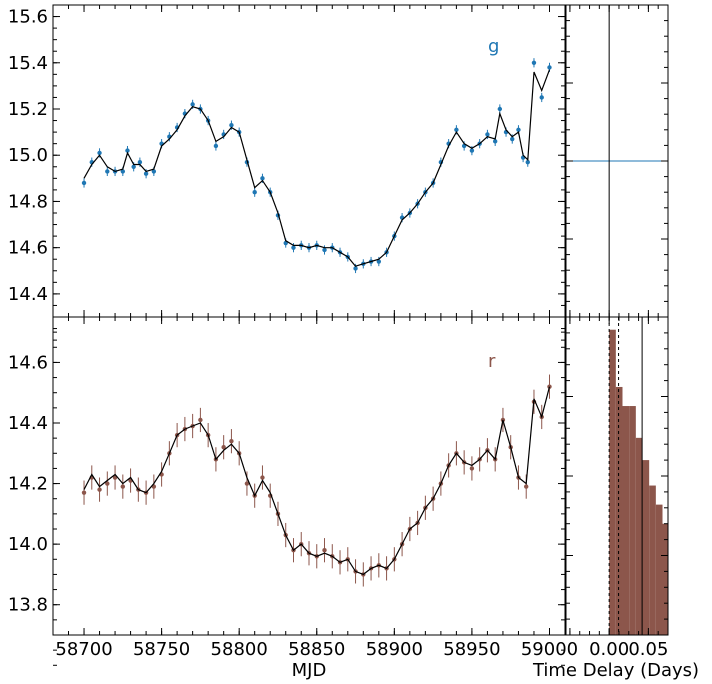 This screenshot has width=712, height=684. What do you see at coordinates (28, 63) in the screenshot?
I see `g-lc-y-tick-label: 15.4` at bounding box center [28, 63].